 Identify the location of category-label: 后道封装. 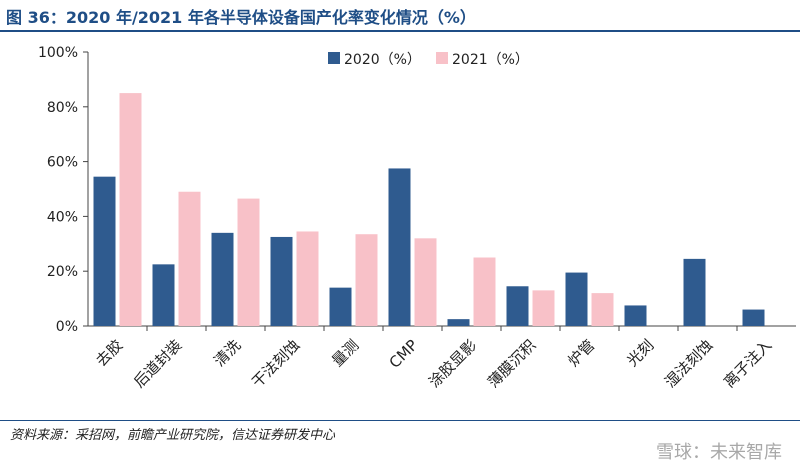
(157, 363).